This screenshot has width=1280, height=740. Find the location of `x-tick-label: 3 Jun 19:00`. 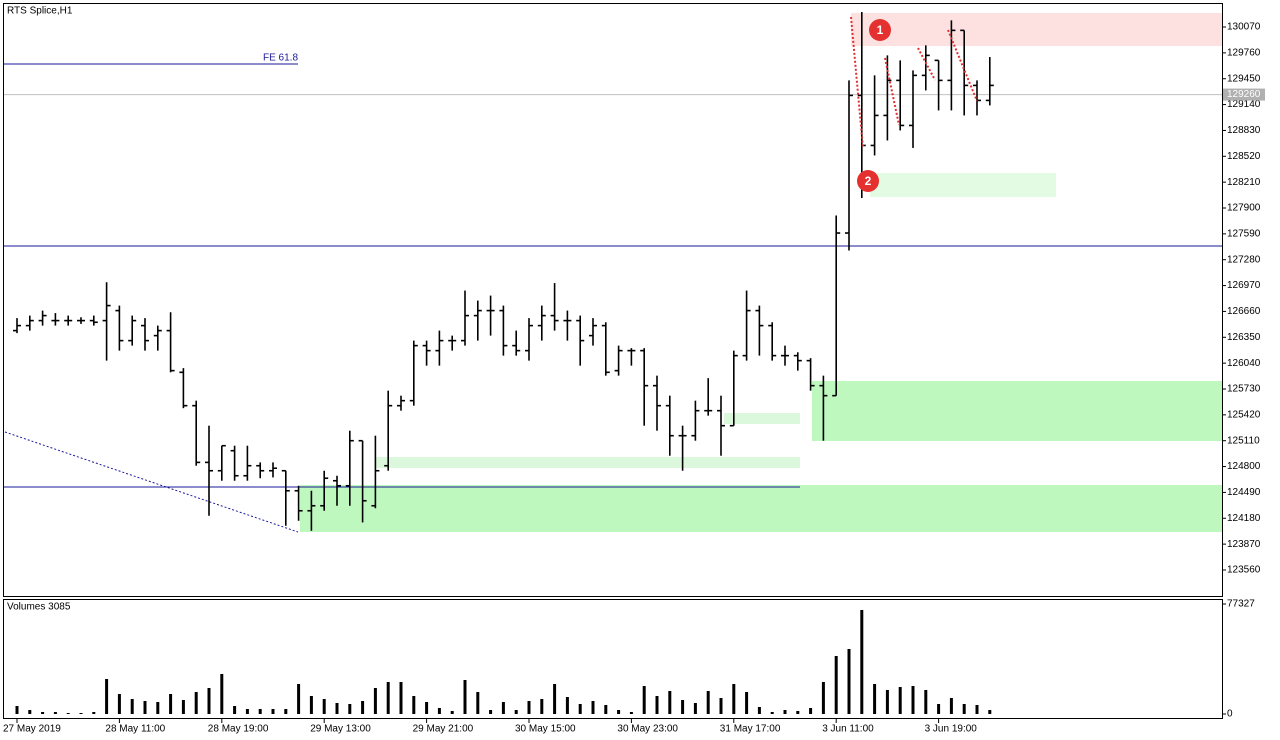

x-tick-label: 3 Jun 19:00 is located at coordinates (951, 729).